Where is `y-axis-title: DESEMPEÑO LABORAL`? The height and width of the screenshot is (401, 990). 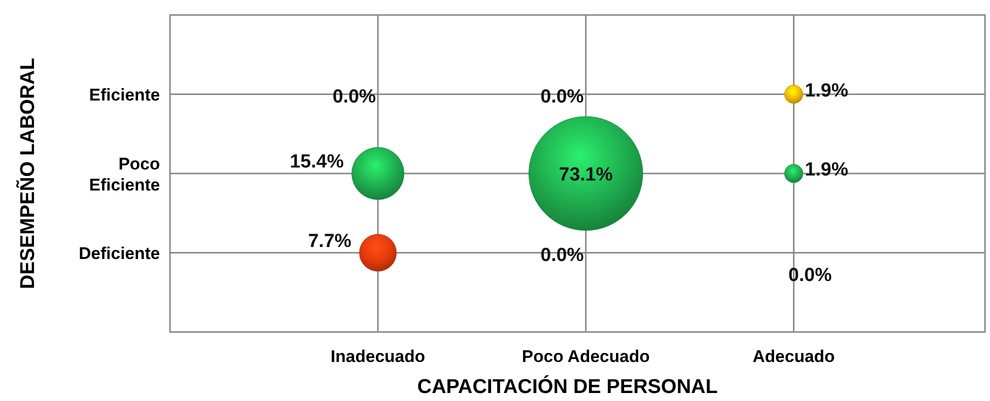 y-axis-title: DESEMPEÑO LABORAL is located at coordinates (27, 174).